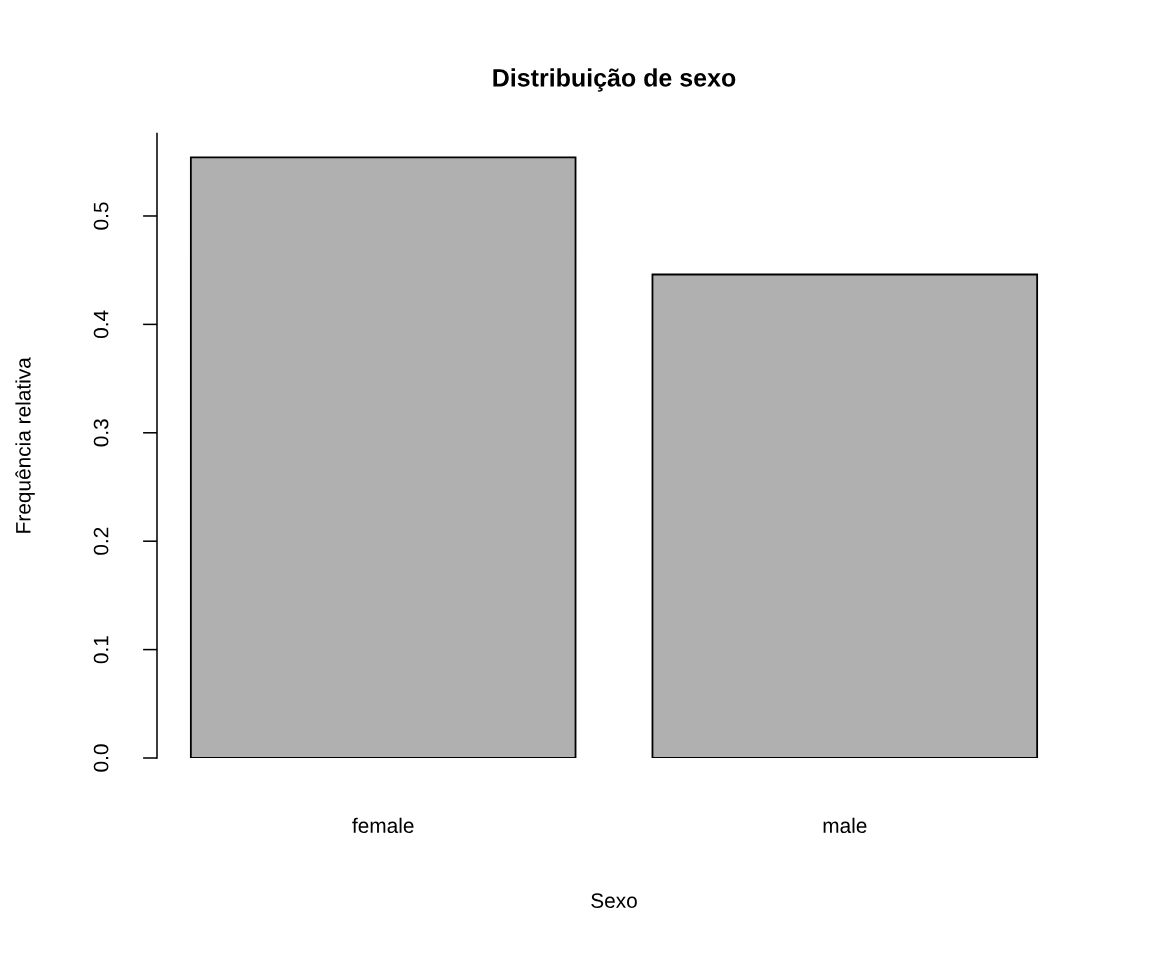 The height and width of the screenshot is (960, 1152). I want to click on y-tick-label: 0.1, so click(101, 650).